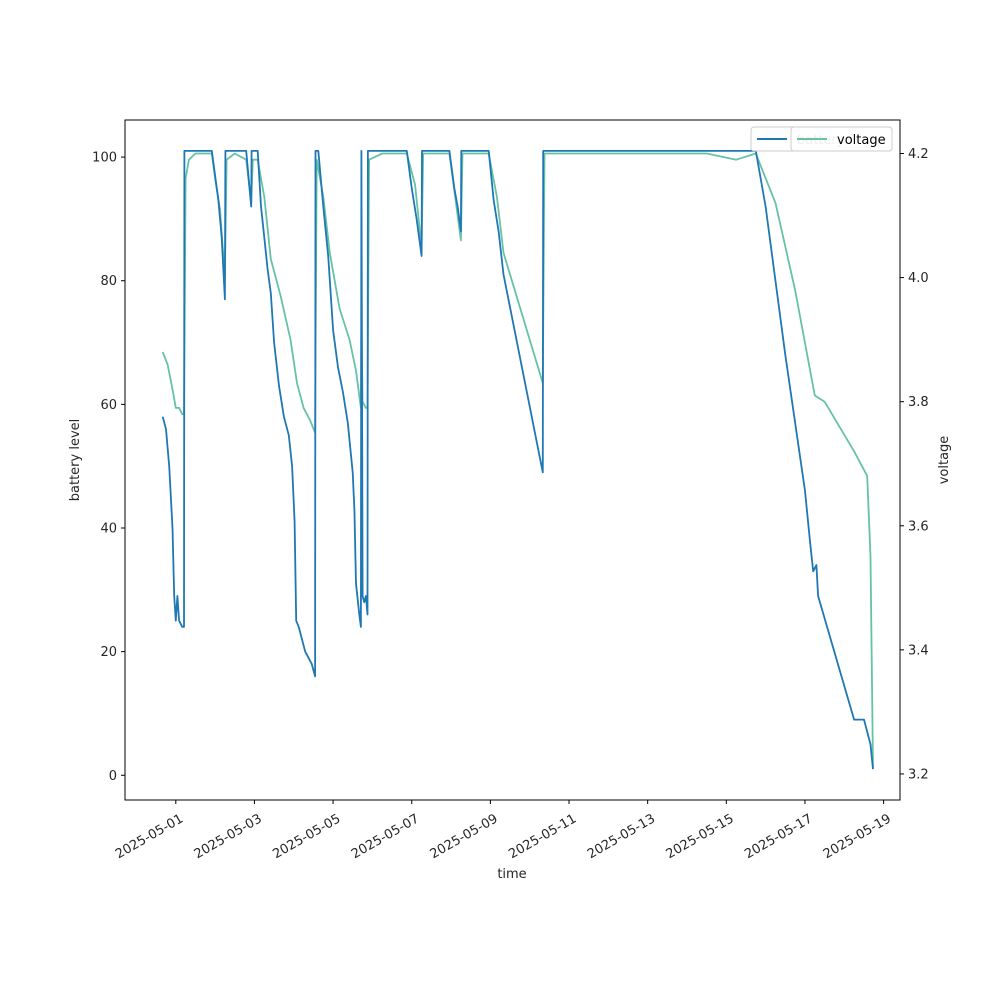 The width and height of the screenshot is (1000, 1000). What do you see at coordinates (108, 529) in the screenshot?
I see `y-tick-label: 40` at bounding box center [108, 529].